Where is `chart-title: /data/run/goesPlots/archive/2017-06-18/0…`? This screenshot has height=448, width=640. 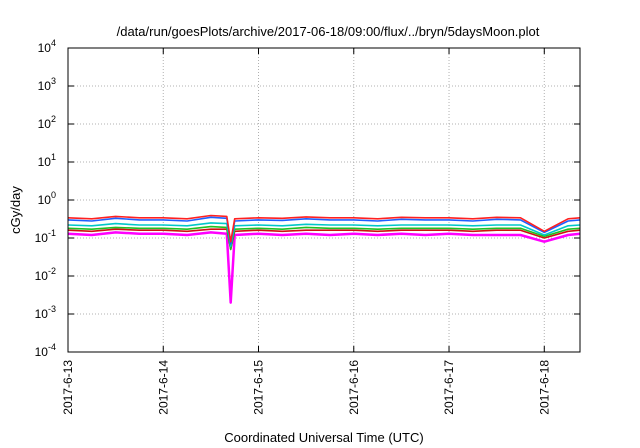 chart-title: /data/run/goesPlots/archive/2017-06-18/0… is located at coordinates (328, 31).